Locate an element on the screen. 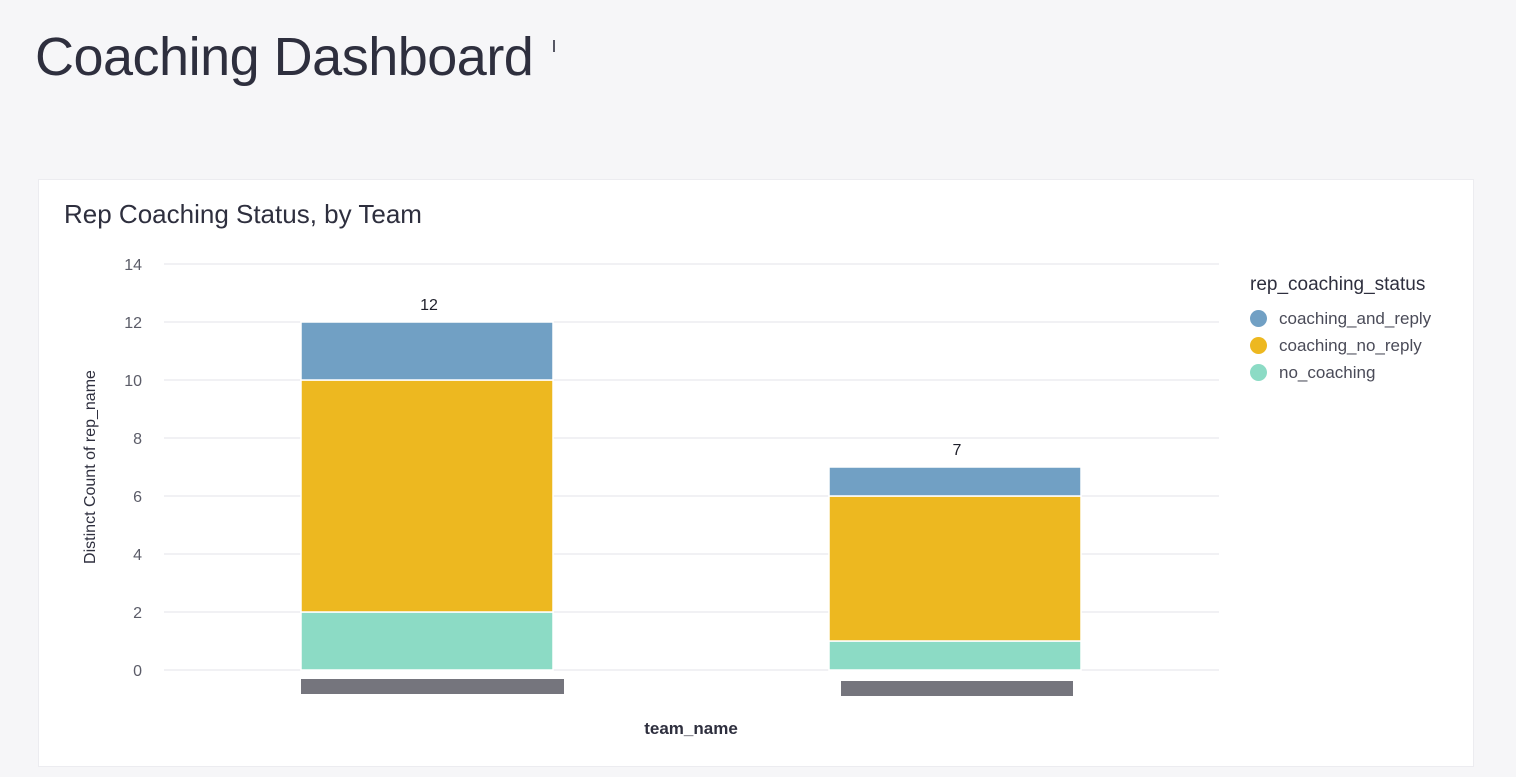 This screenshot has width=1516, height=777. legend-item-coaching_no_reply: coaching_no_reply is located at coordinates (1355, 345).